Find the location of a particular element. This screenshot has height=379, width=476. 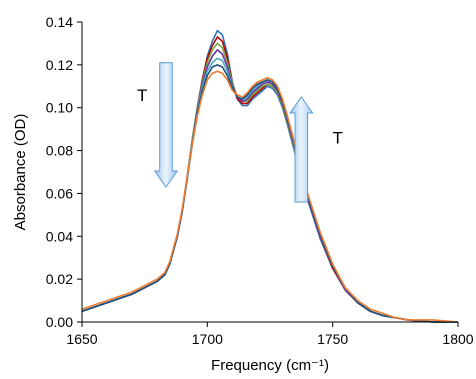

y-tick-label: 0.00 is located at coordinates (59, 322).